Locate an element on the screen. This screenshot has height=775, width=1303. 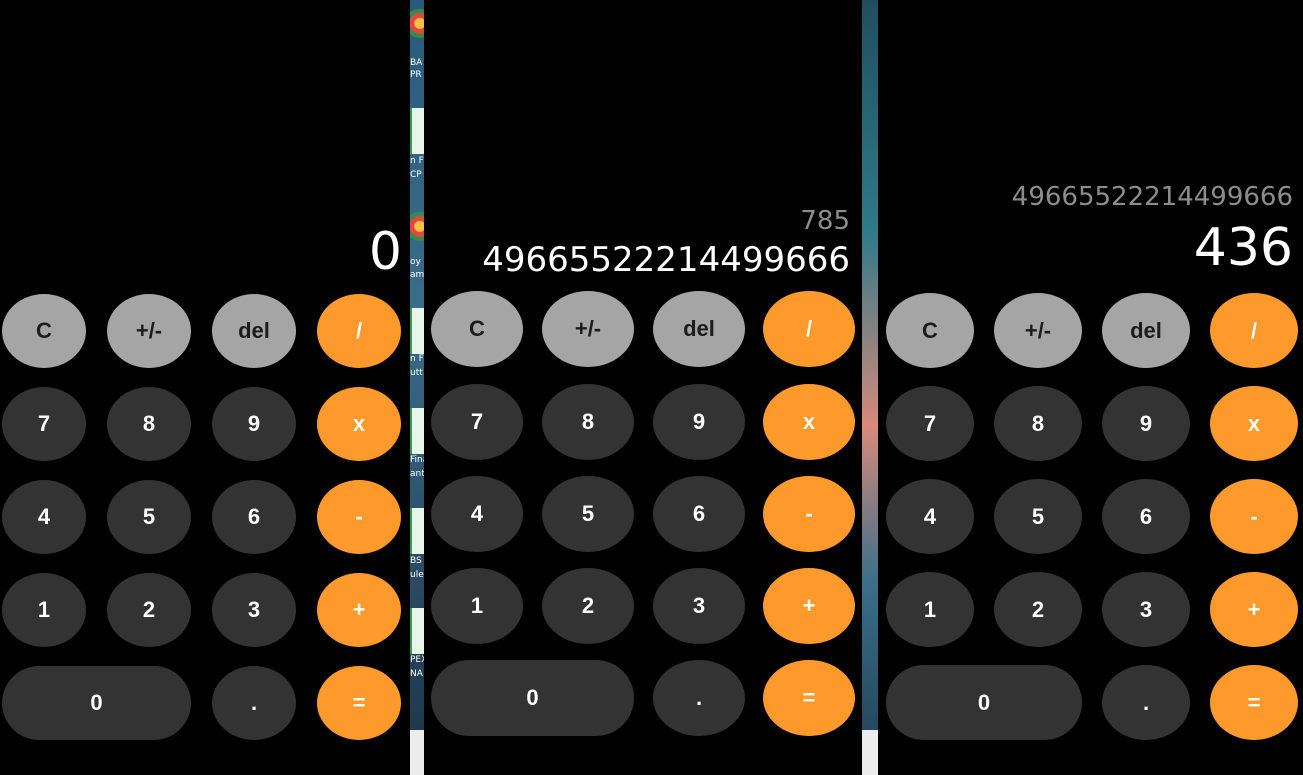
desktop-label: BS is located at coordinates (416, 561).